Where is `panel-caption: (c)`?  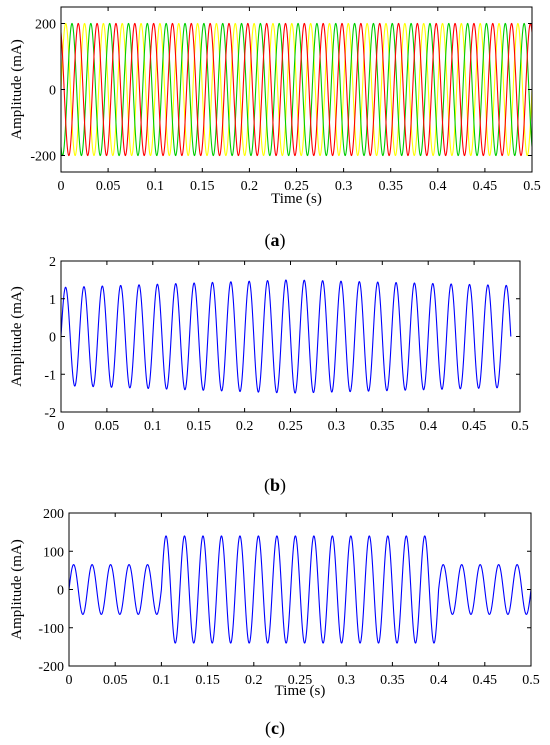
panel-caption: (c) is located at coordinates (275, 728).